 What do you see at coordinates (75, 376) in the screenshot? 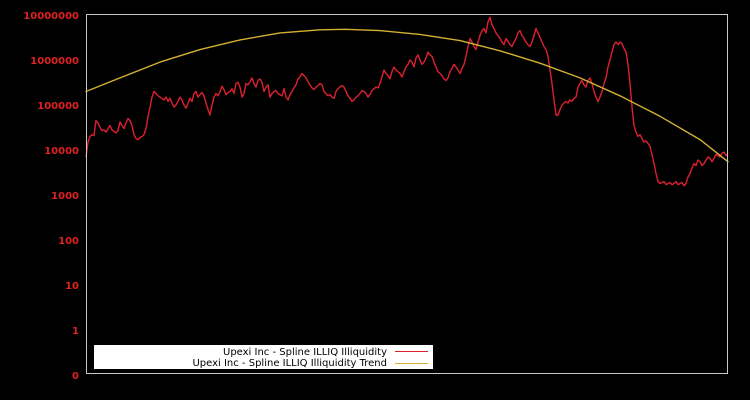
I see `y-tick-label: 0` at bounding box center [75, 376].